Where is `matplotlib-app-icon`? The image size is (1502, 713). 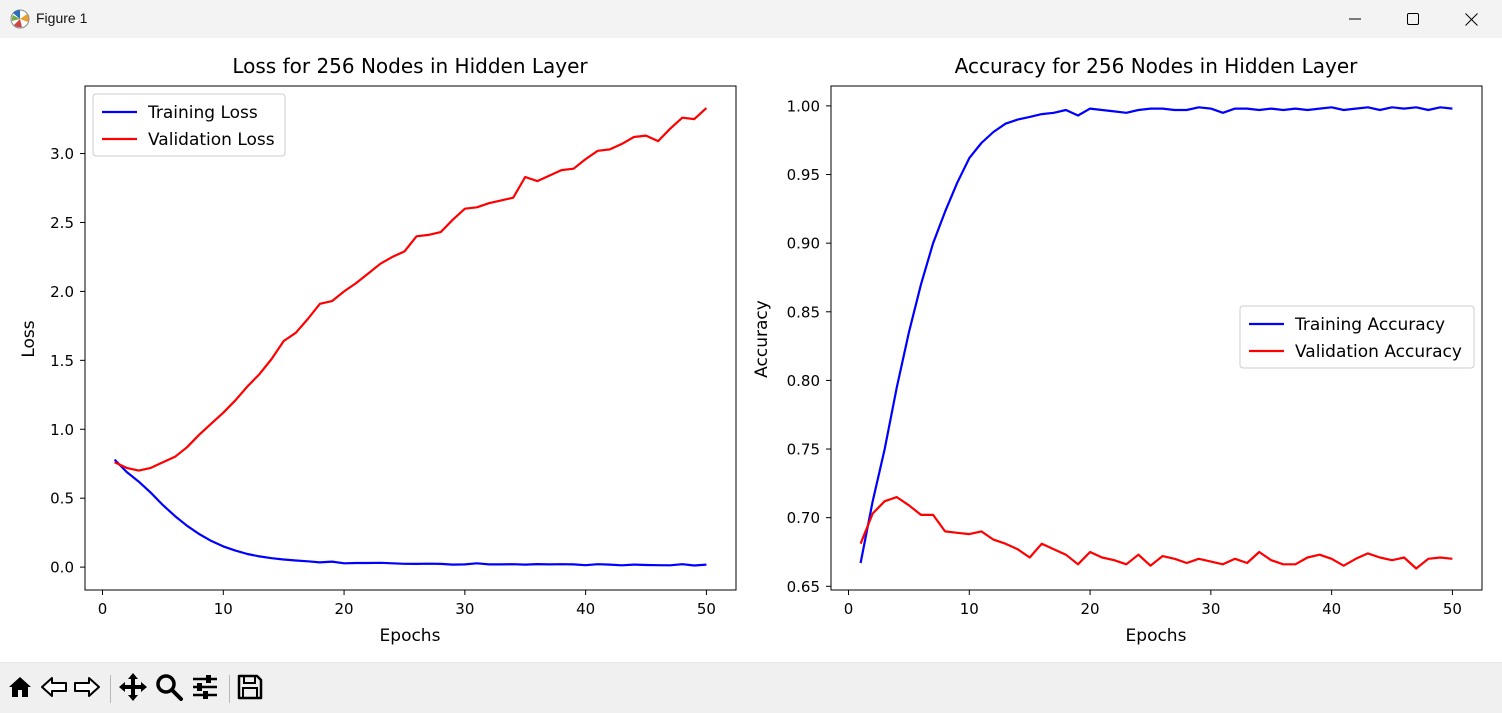 matplotlib-app-icon is located at coordinates (20, 19).